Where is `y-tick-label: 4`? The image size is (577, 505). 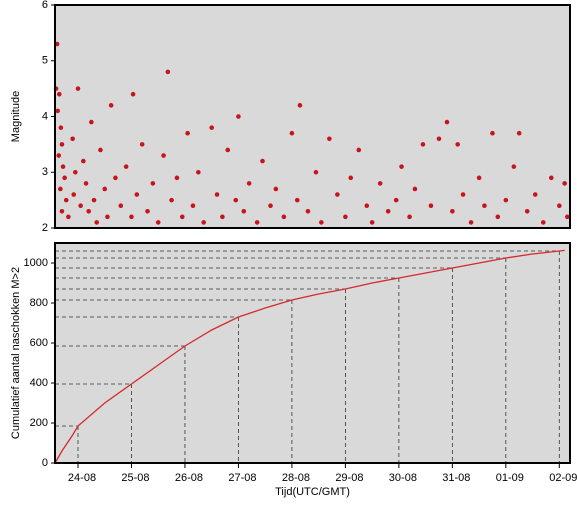 y-tick-label: 4 is located at coordinates (45, 116).